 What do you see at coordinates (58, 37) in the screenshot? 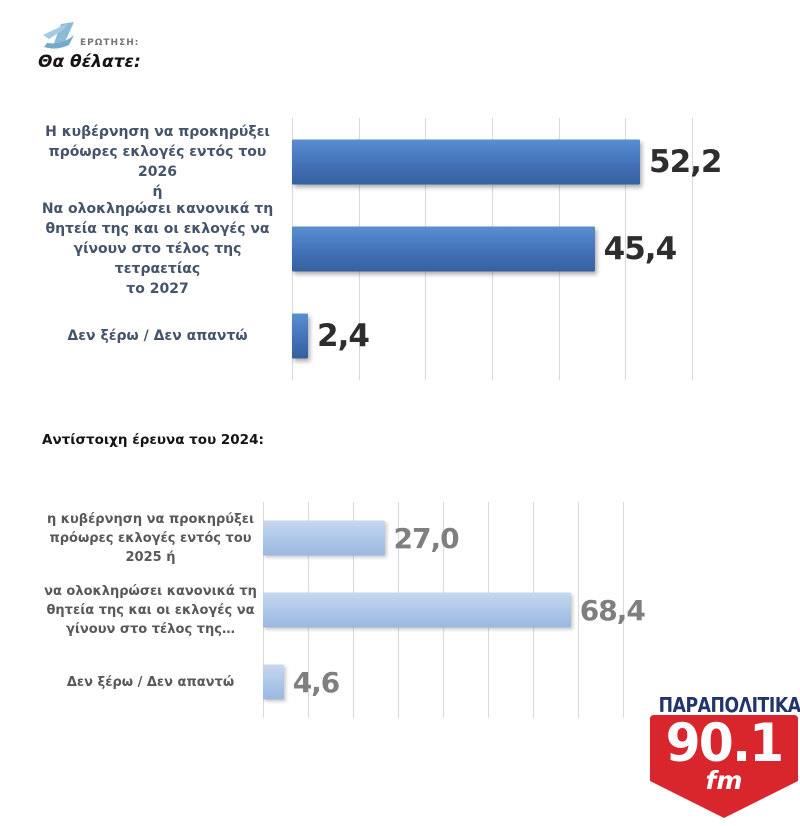
I see `question-number-one-icon` at bounding box center [58, 37].